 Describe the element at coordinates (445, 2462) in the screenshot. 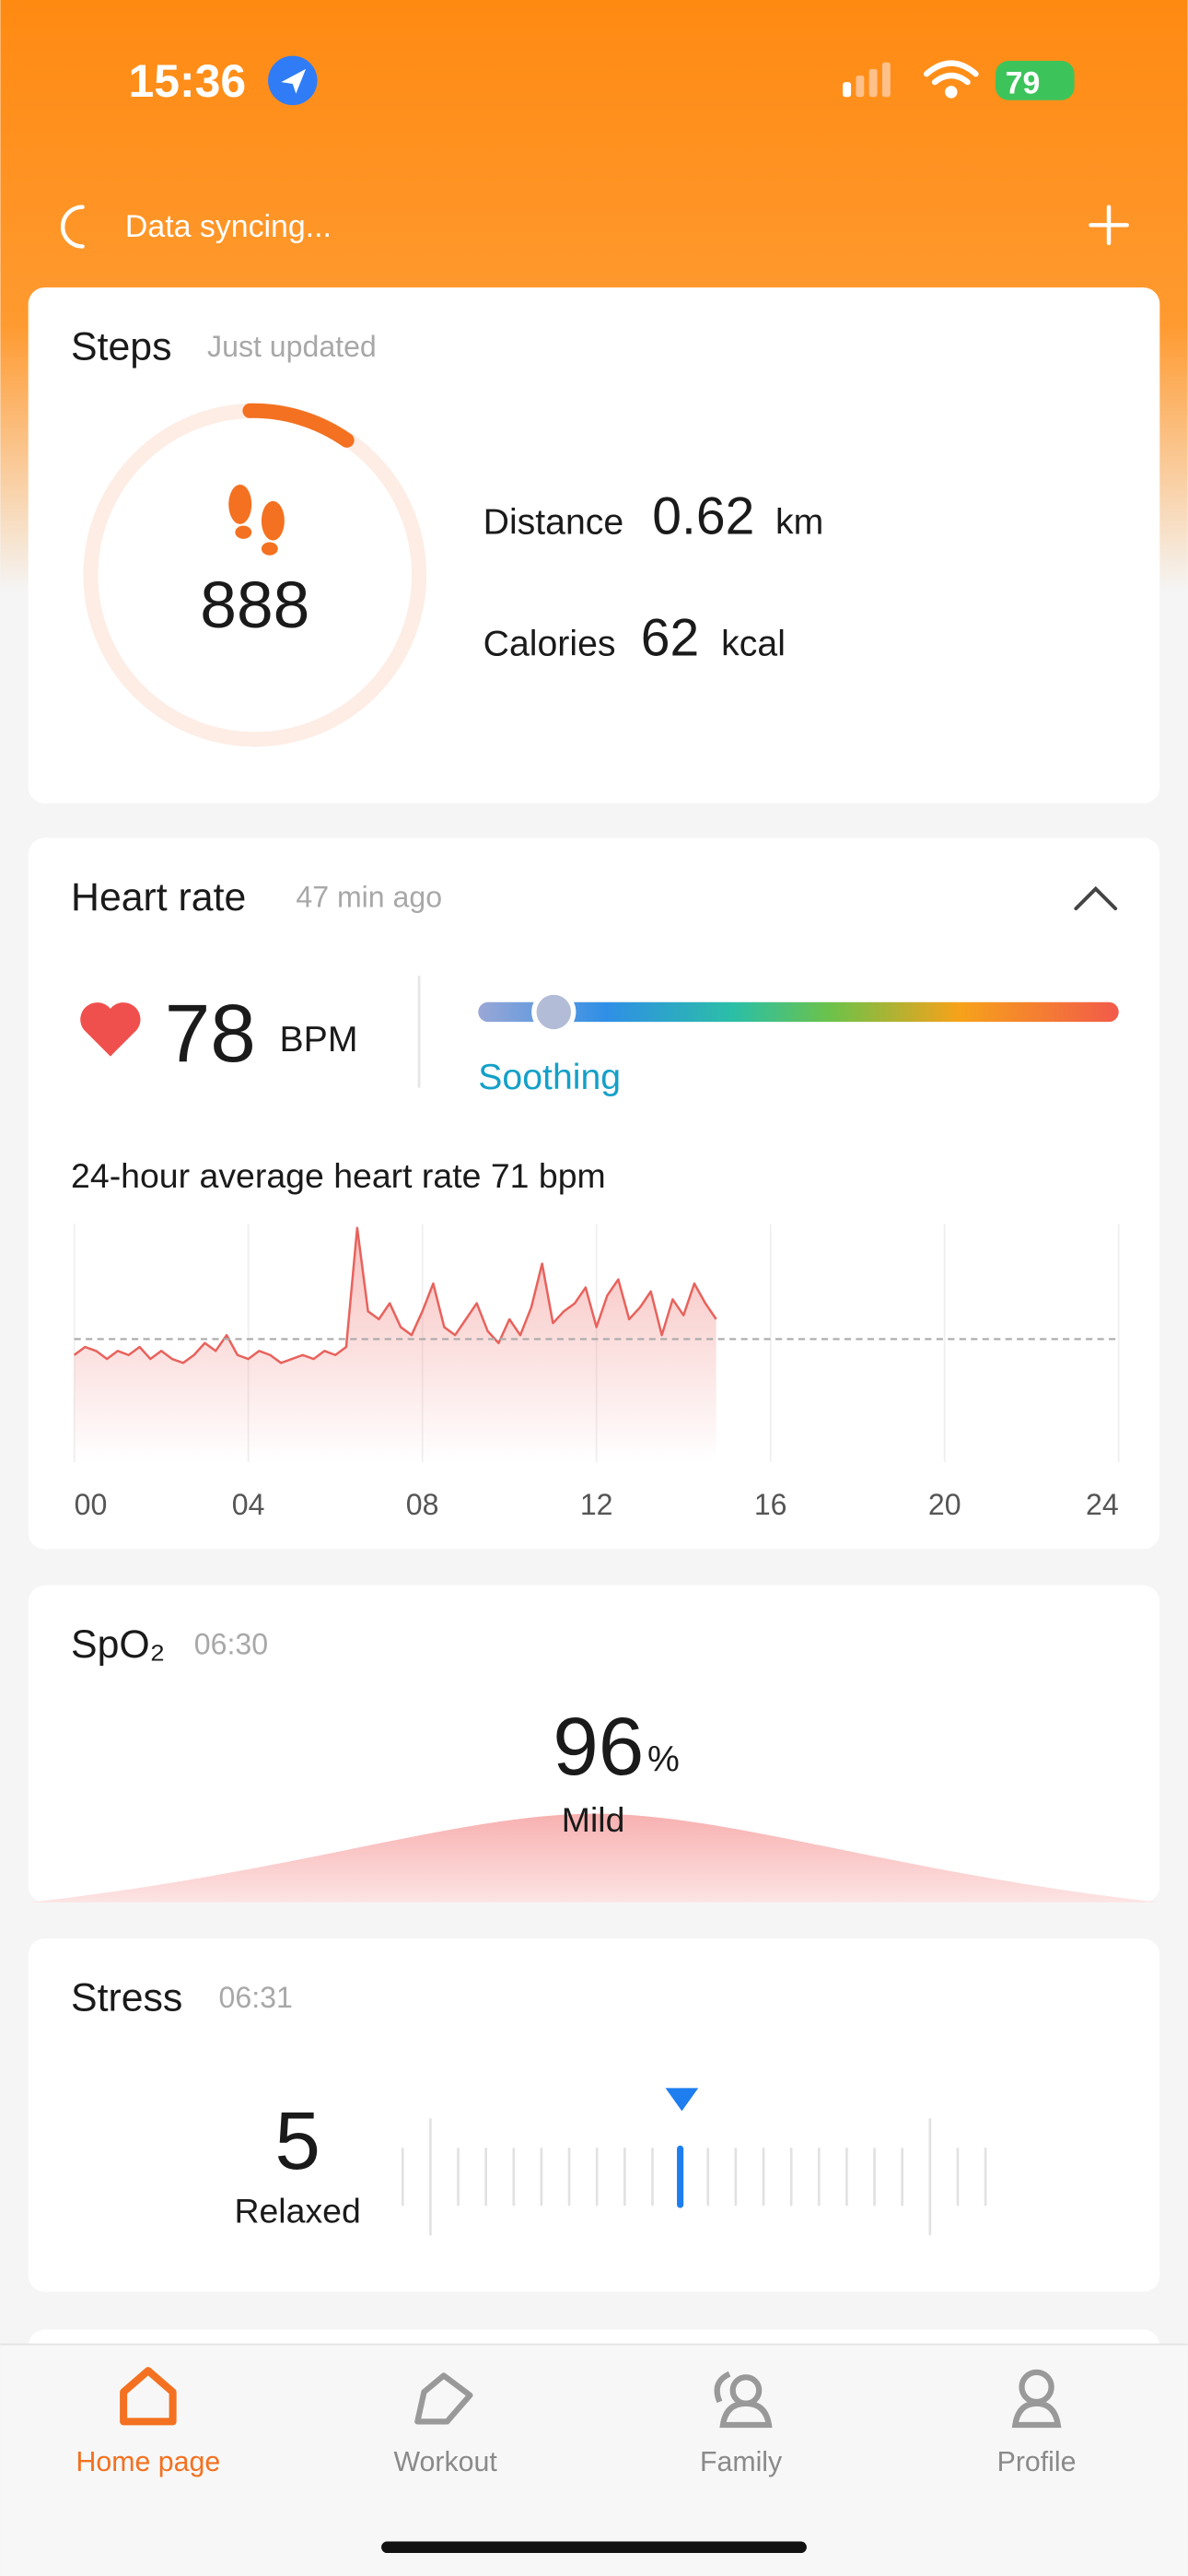

I see `tab-label: Workout` at that location.